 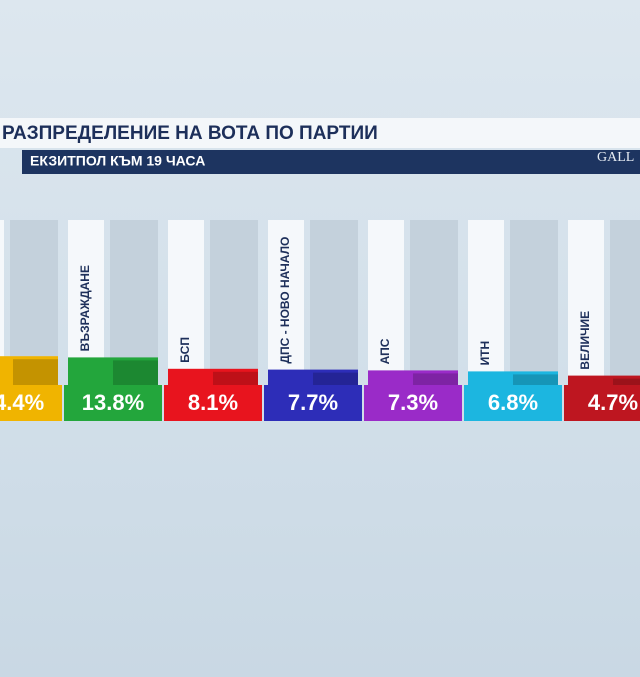 What do you see at coordinates (485, 353) in the screenshot?
I see `category-label: ИТН` at bounding box center [485, 353].